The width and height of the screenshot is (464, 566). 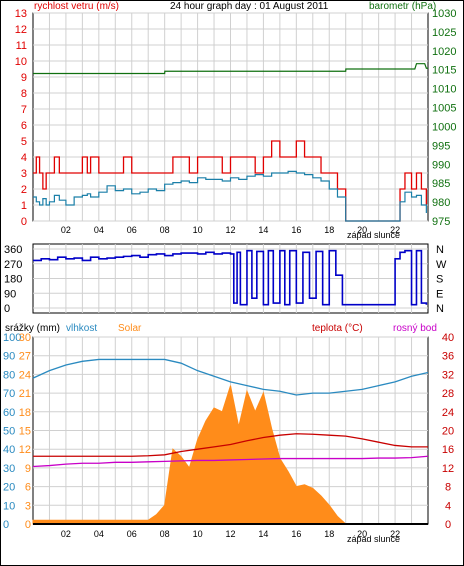 What do you see at coordinates (13, 280) in the screenshot?
I see `direction-tick-label: 180` at bounding box center [13, 280].